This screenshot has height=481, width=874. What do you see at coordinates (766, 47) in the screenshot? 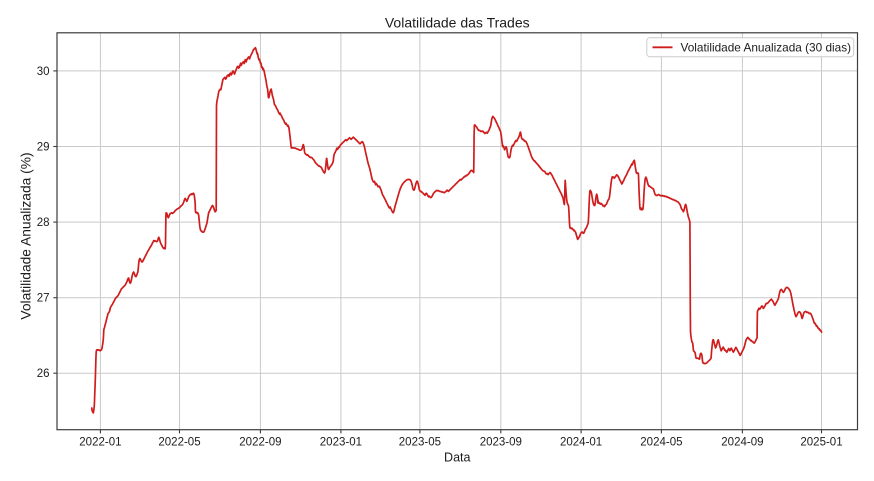
I see `svg-text:Volatilidade Anualizada (30 di: Volatilidade Anualizada (30 dias)` at bounding box center [766, 47].